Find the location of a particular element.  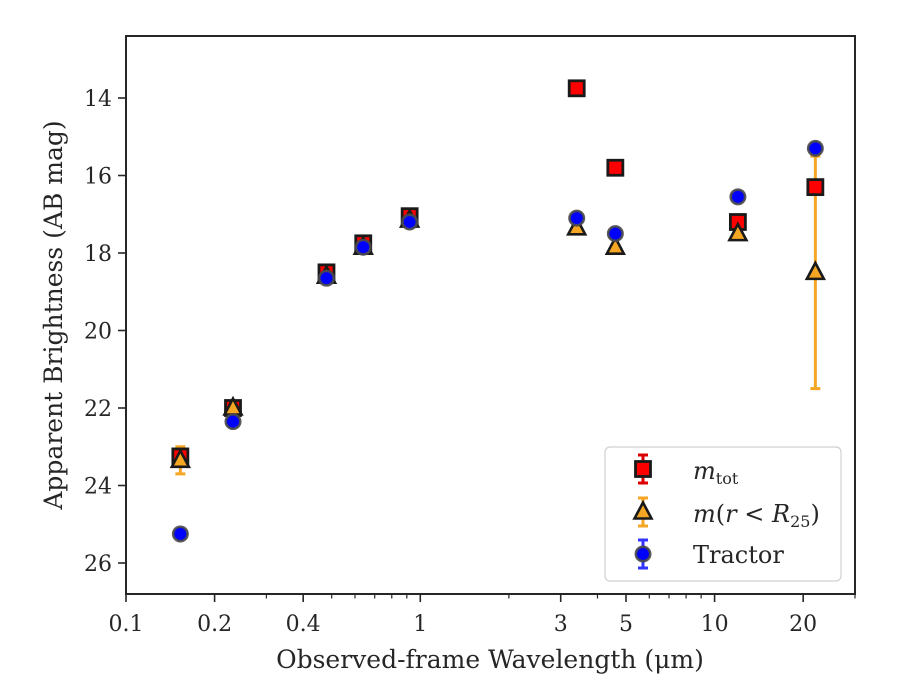

legend: mtot m(r < R25) Tractor is located at coordinates (723, 514).